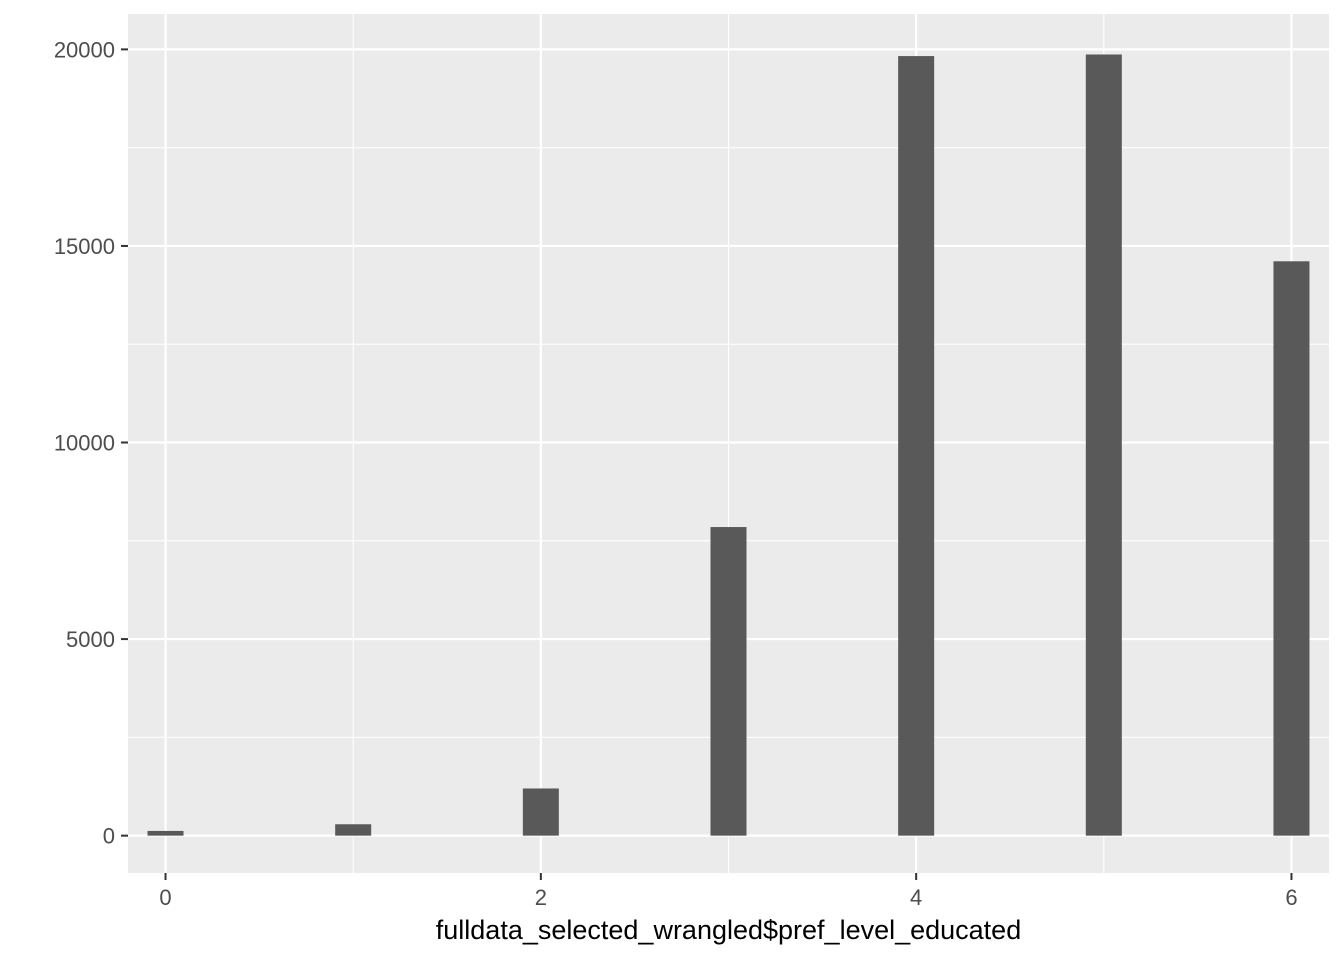  Describe the element at coordinates (165, 897) in the screenshot. I see `x-tick-label: 0` at that location.